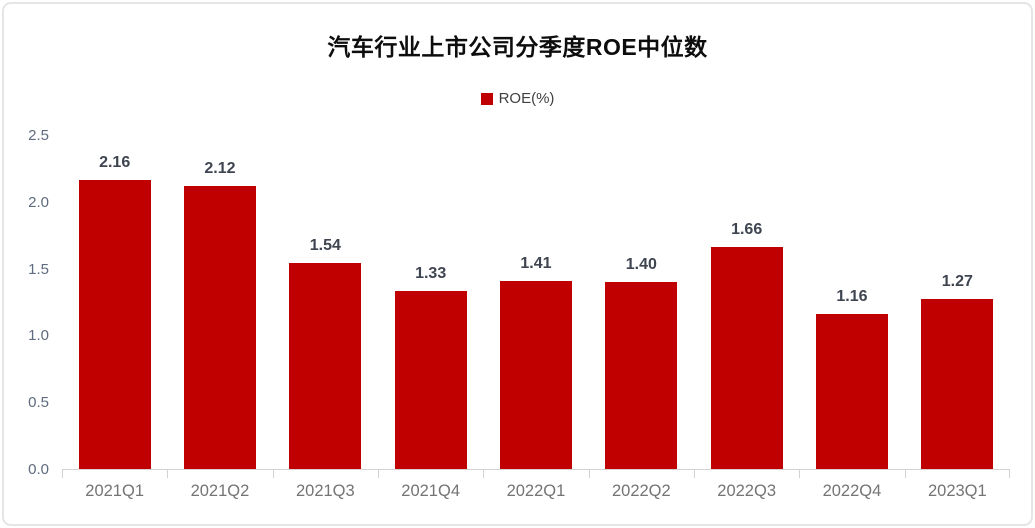 The image size is (1035, 528). What do you see at coordinates (747, 229) in the screenshot?
I see `bar-value-label: 1.66` at bounding box center [747, 229].